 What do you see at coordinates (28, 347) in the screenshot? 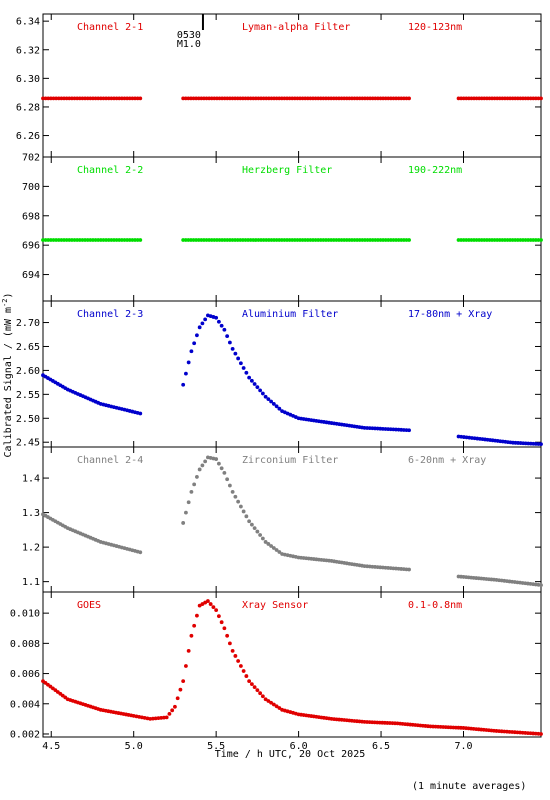
I see `y-tick-label: 2.65` at bounding box center [28, 347].